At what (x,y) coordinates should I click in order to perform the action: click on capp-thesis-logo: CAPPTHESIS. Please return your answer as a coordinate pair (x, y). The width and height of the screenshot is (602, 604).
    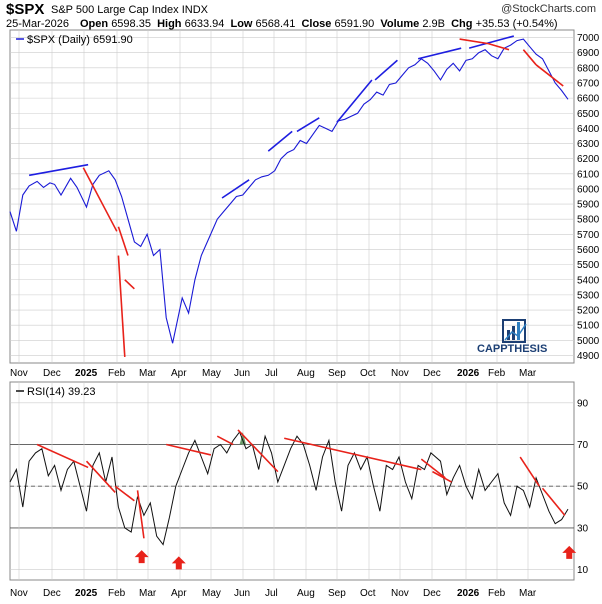
    Looking at the image, I should click on (512, 337).